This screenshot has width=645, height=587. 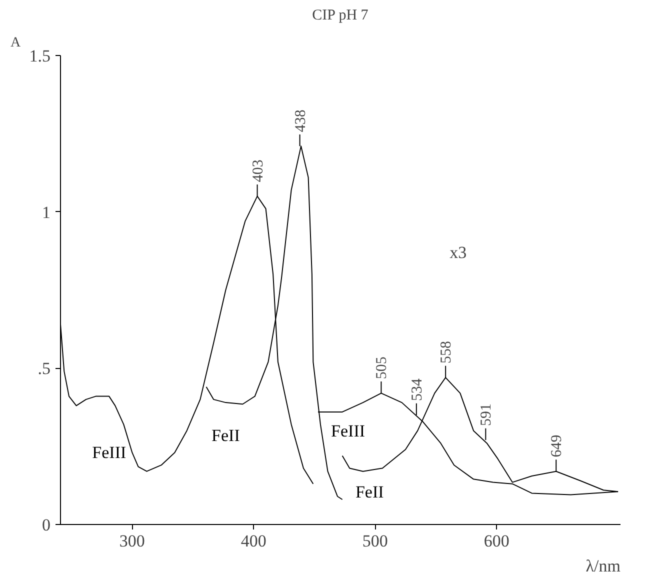 I want to click on annotation: 649, so click(x=557, y=446).